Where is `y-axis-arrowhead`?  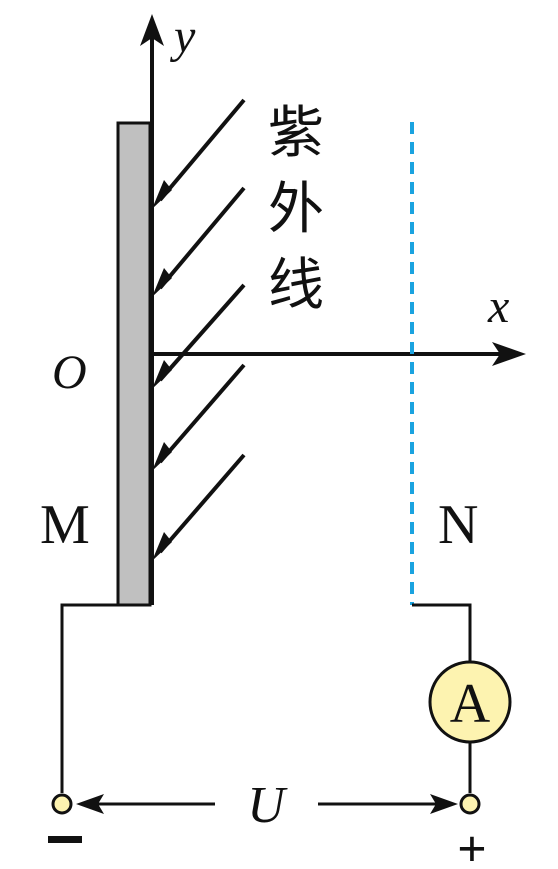 y-axis-arrowhead is located at coordinates (152, 30).